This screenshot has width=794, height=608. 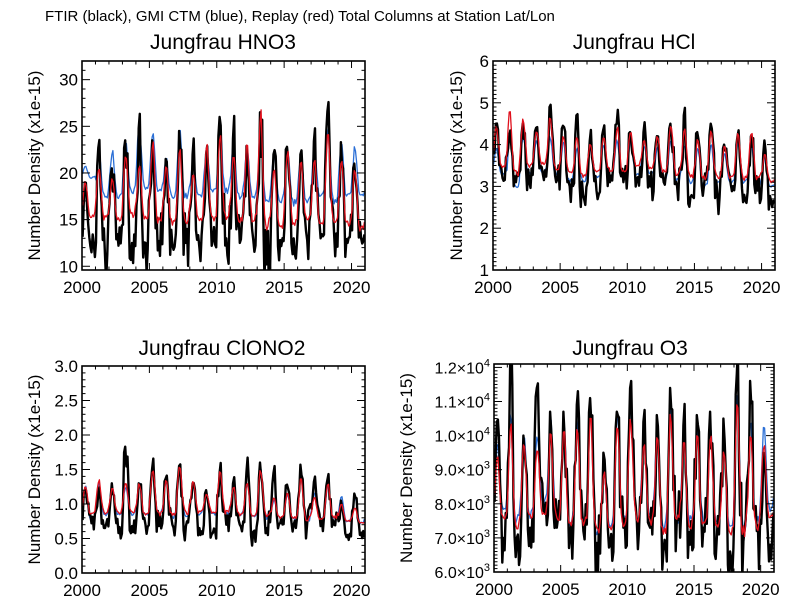 What do you see at coordinates (484, 186) in the screenshot?
I see `y-tick-label: 3` at bounding box center [484, 186].